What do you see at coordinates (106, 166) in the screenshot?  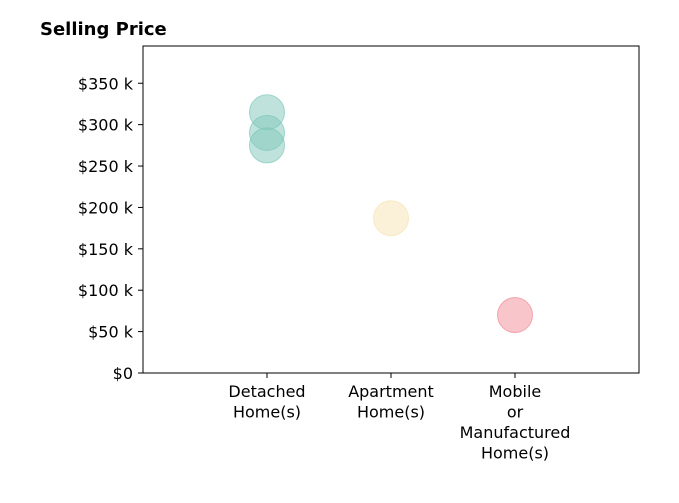 I see `y-tick-label: $250 k` at bounding box center [106, 166].